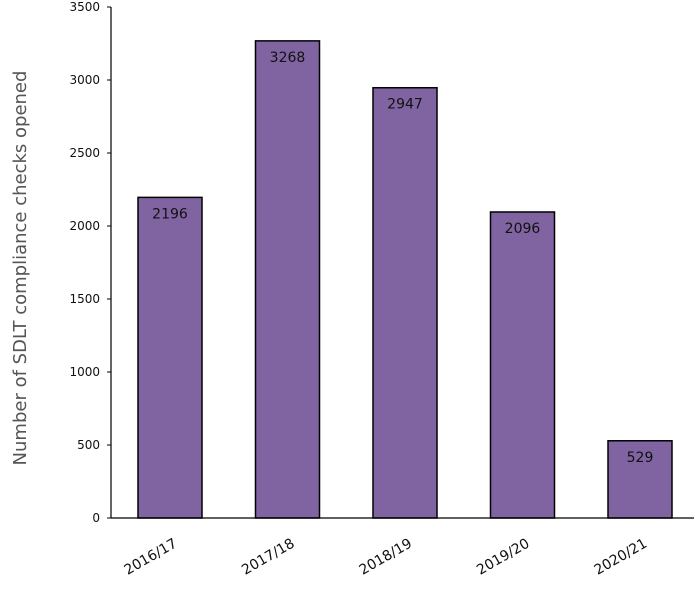 The image size is (695, 596). I want to click on y-tick-label: 0, so click(96, 518).